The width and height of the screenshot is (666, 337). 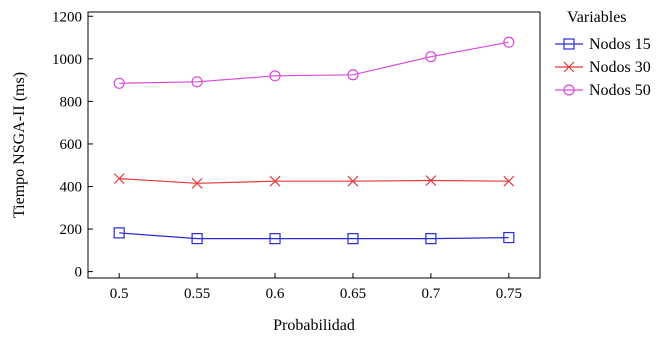 I want to click on y-tick-label: 200, so click(x=71, y=230).